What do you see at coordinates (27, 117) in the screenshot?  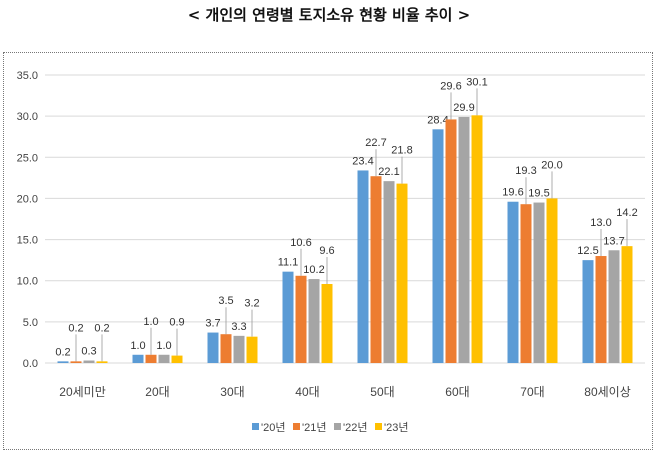 I see `y-tick-label: 30.0` at bounding box center [27, 117].